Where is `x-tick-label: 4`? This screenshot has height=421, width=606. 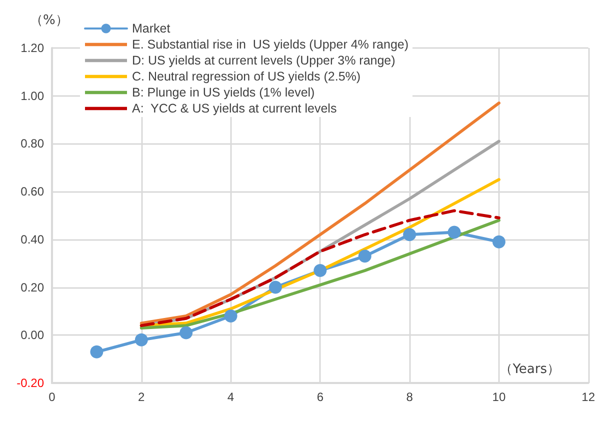
x-tick-label: 4 is located at coordinates (230, 397).